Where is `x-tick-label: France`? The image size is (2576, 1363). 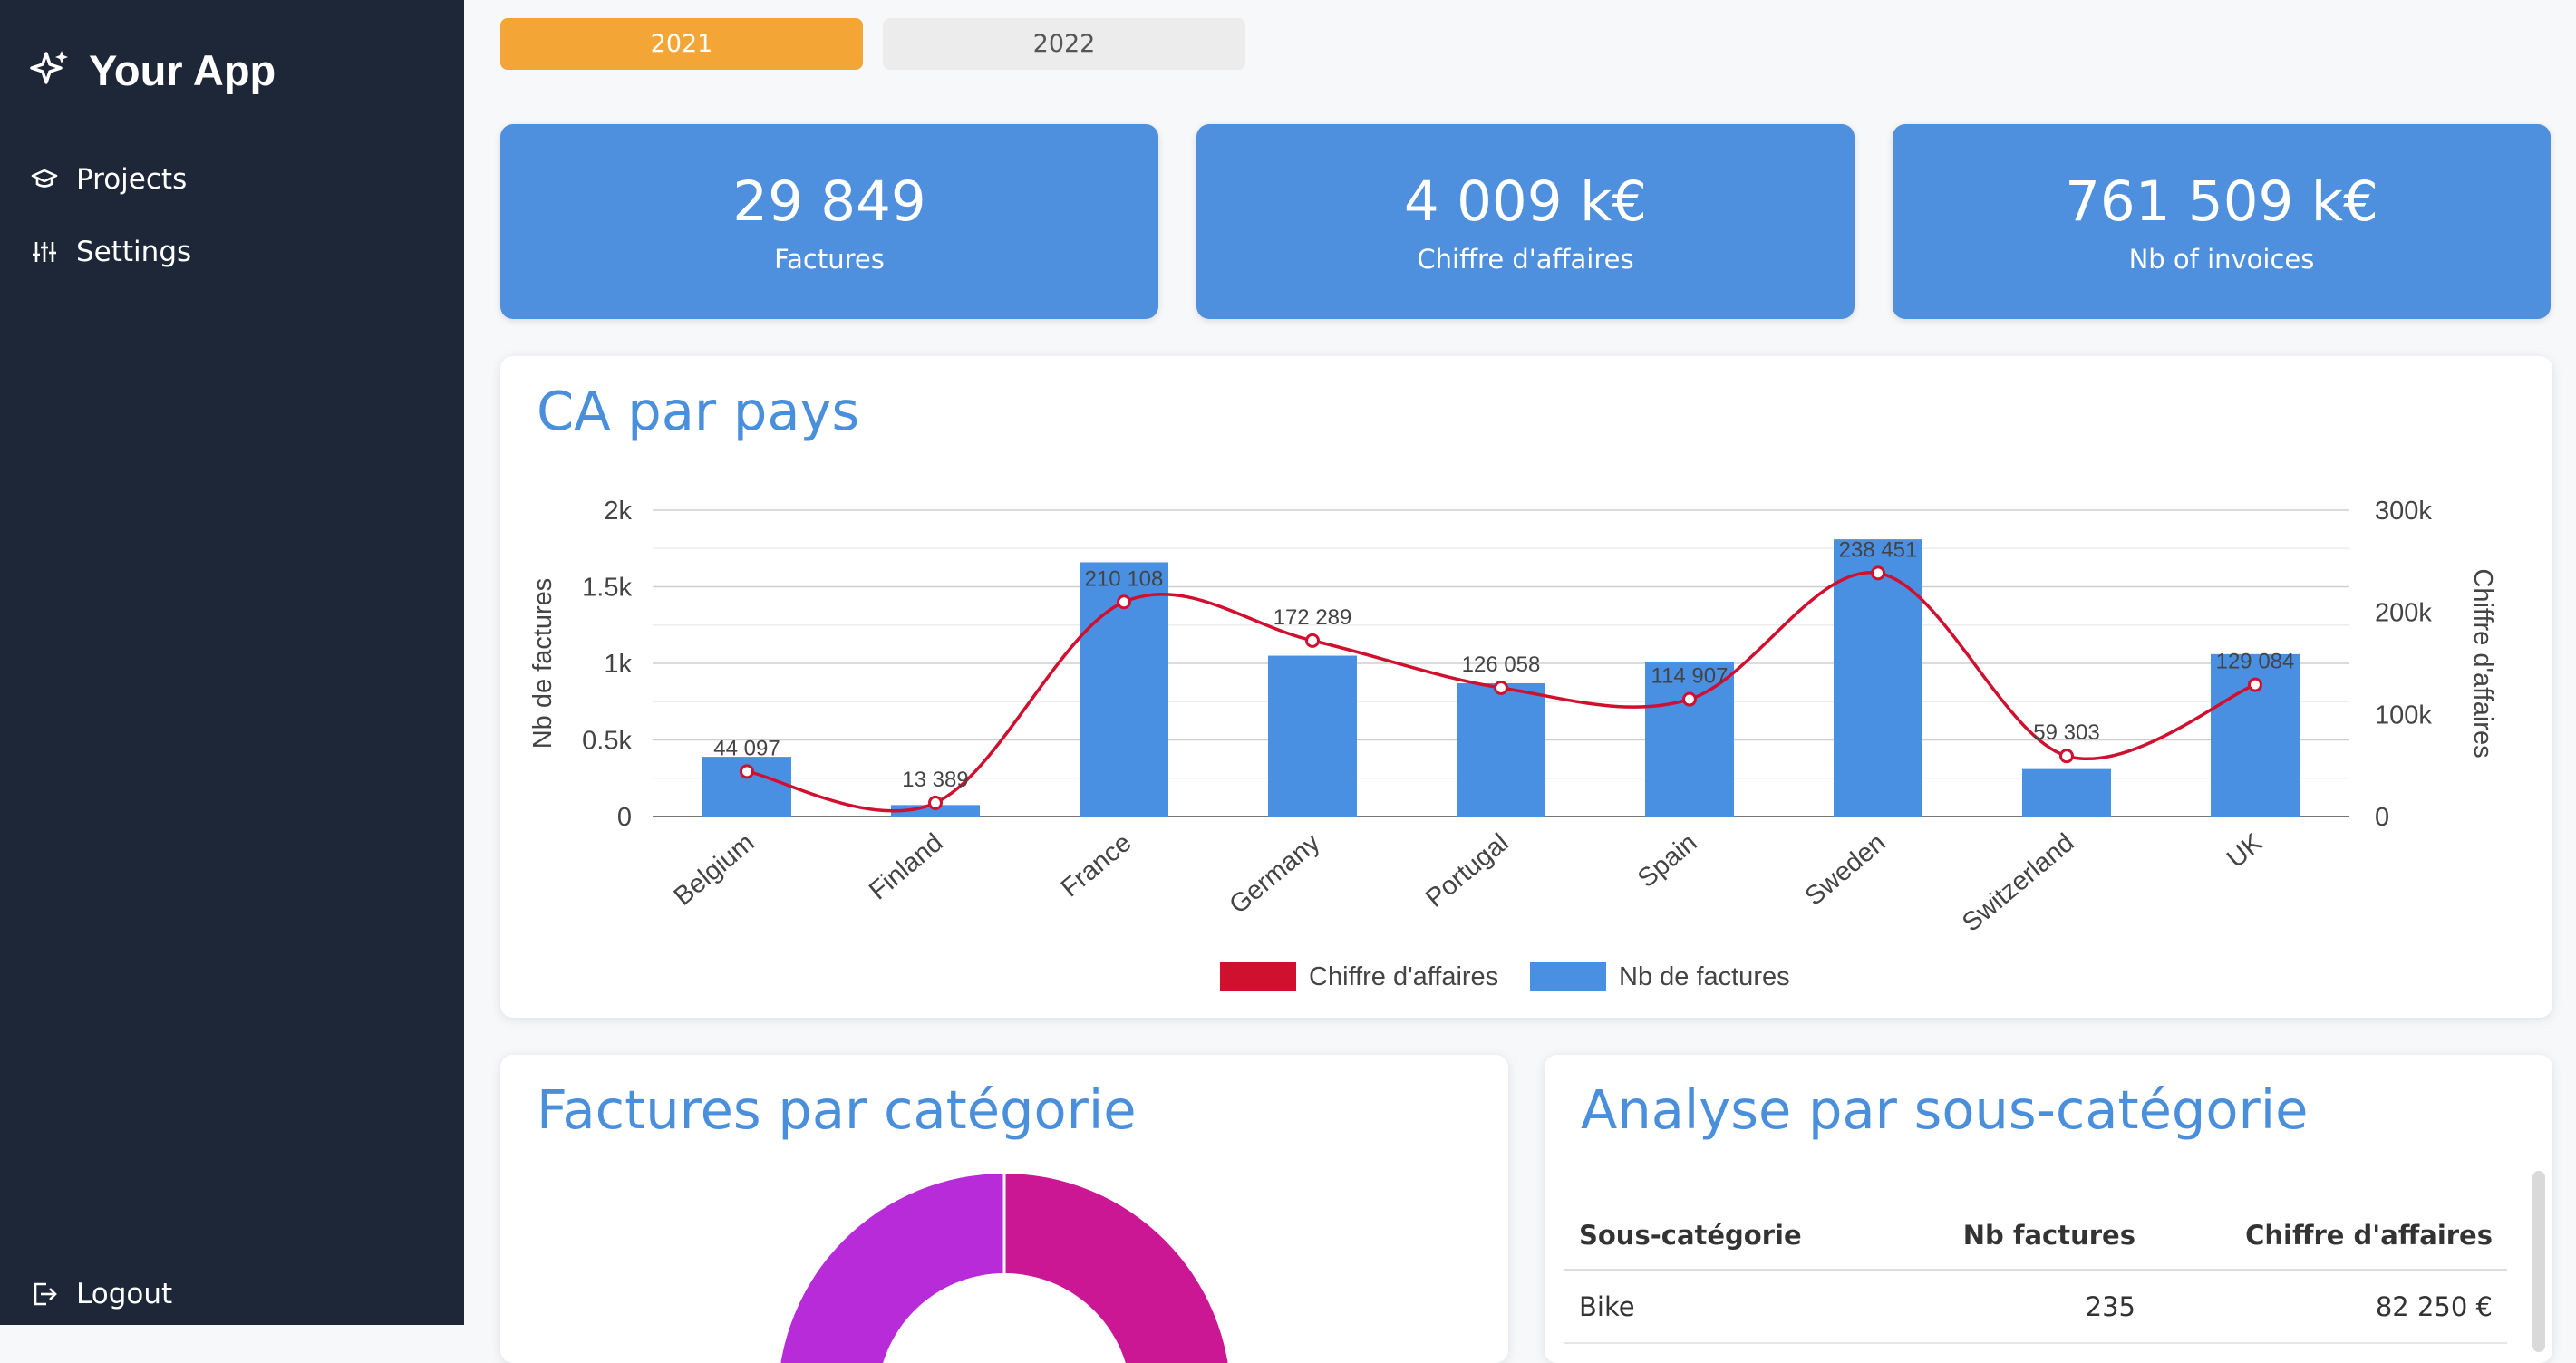
x-tick-label: France is located at coordinates (1097, 866).